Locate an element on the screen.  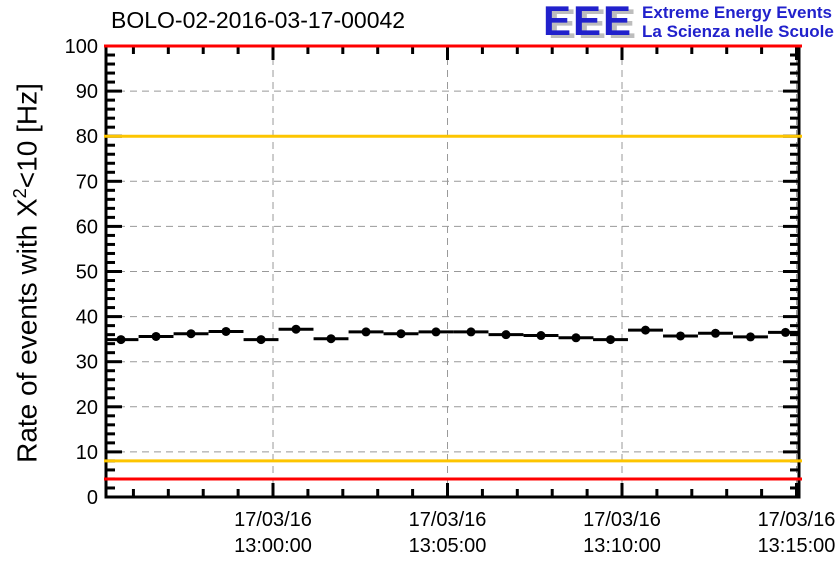
eee-logo-line1: Extreme Energy Events is located at coordinates (737, 12).